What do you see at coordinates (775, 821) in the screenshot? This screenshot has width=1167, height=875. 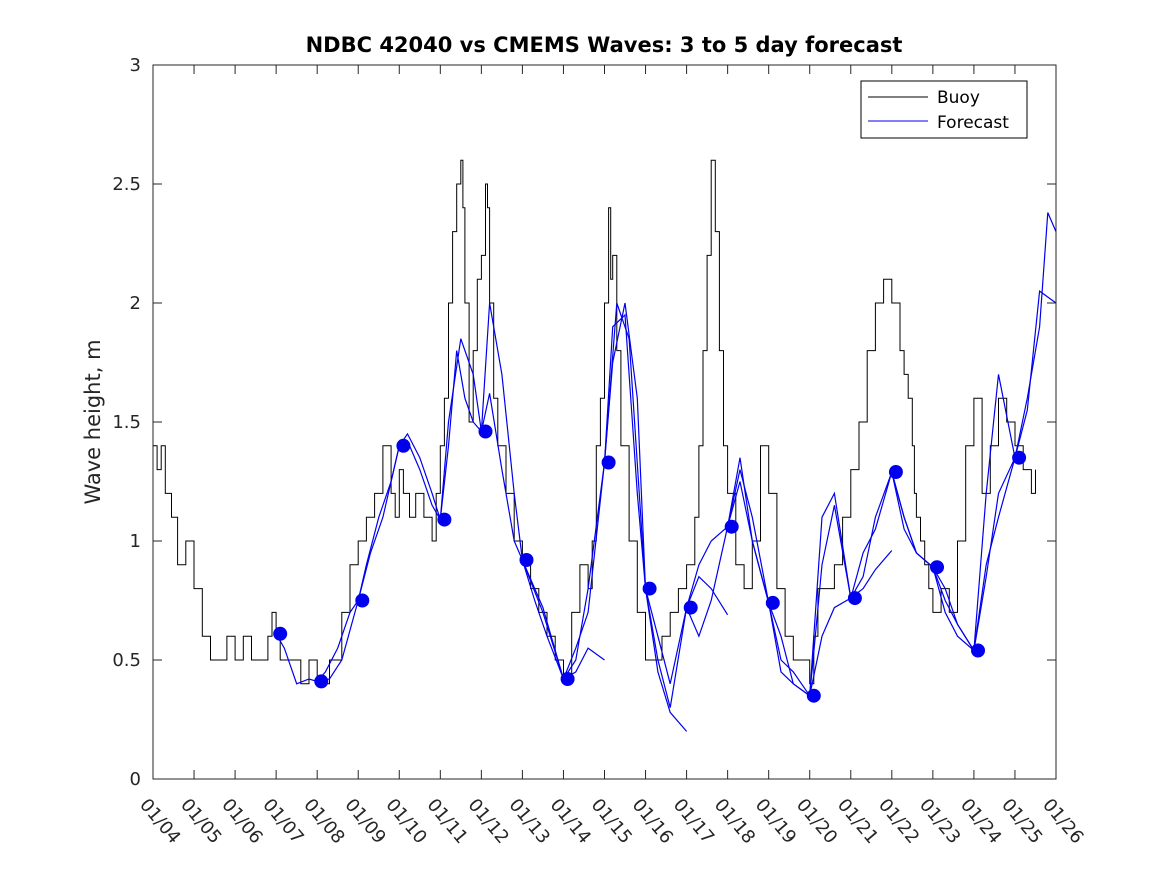 I see `x-tick-label: 01/19` at bounding box center [775, 821].